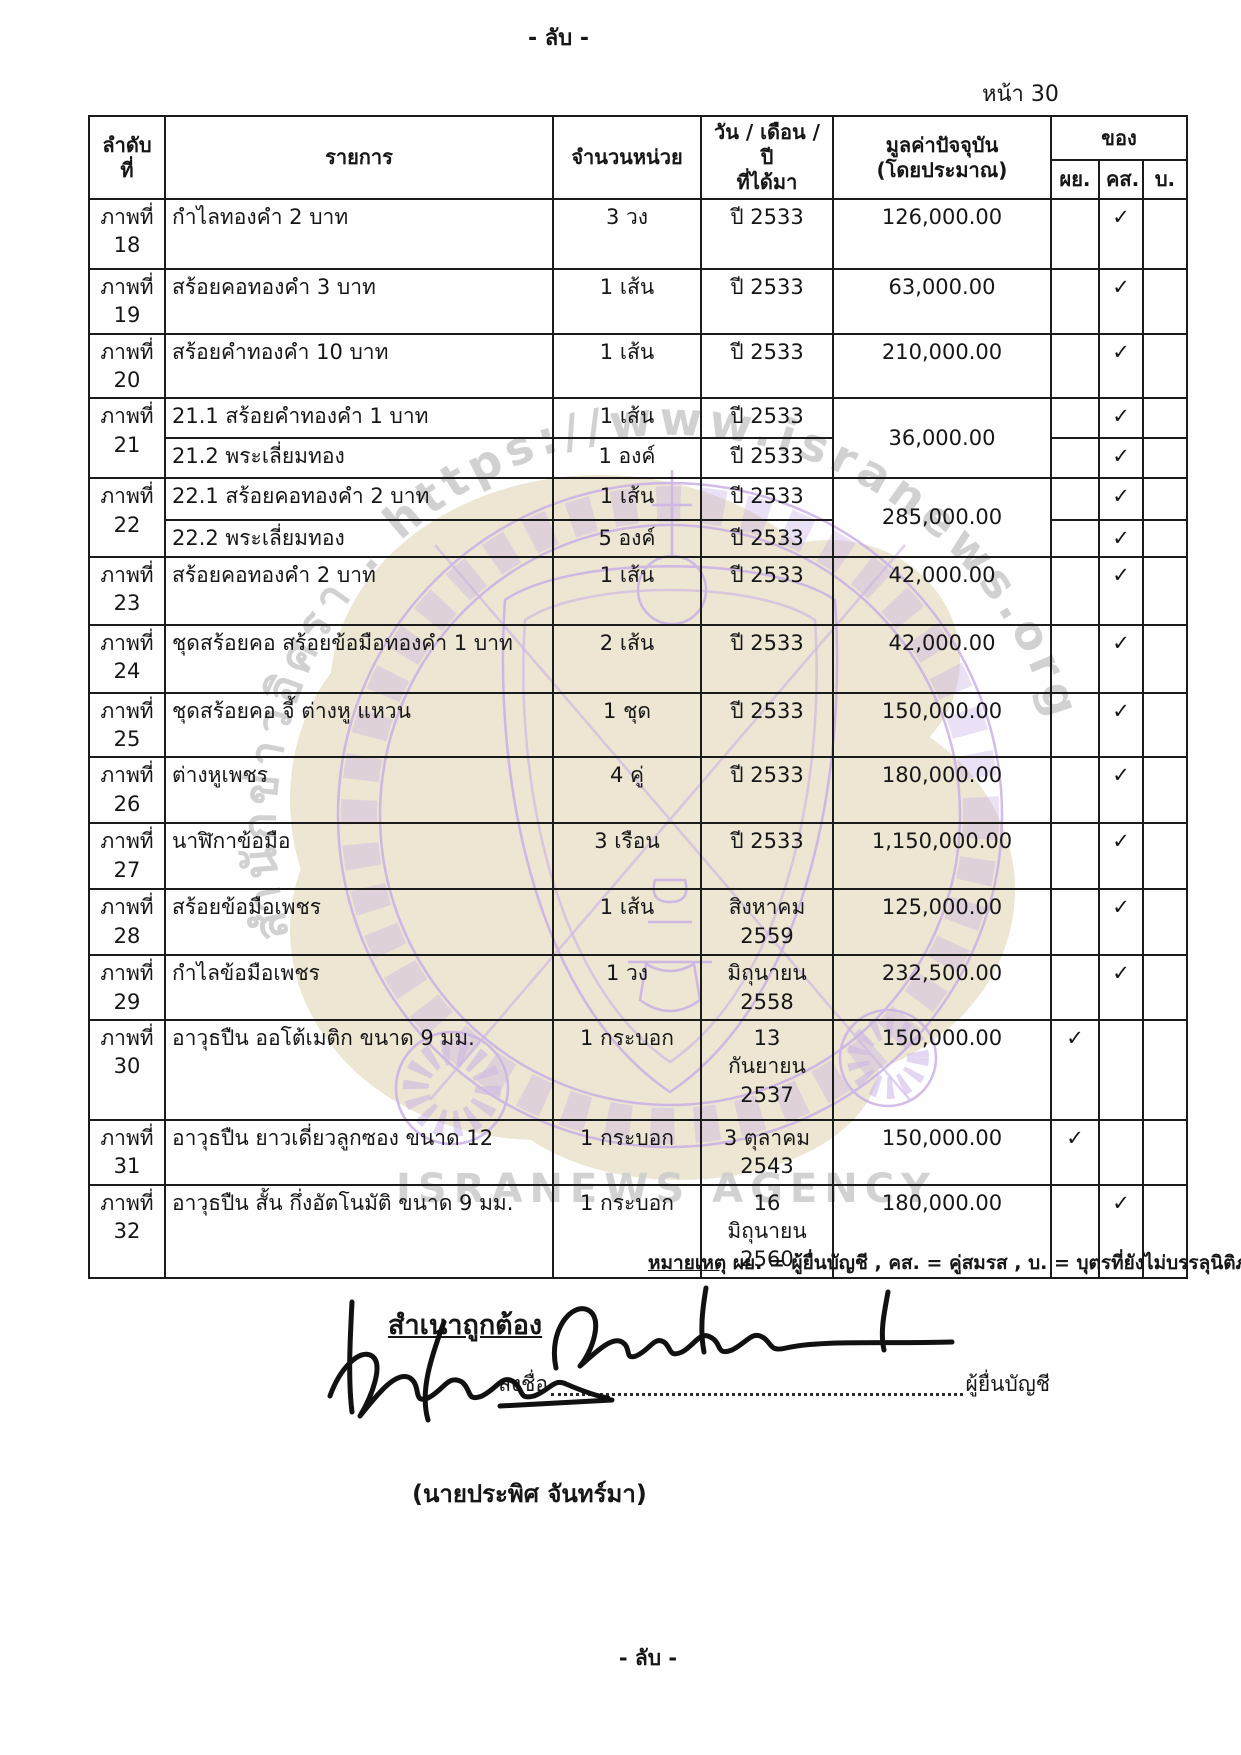  Describe the element at coordinates (359, 1152) in the screenshot. I see `cell-item: อาวุธปืน ยาวเดี่ยวลูกซอง ขนาด 12` at that location.